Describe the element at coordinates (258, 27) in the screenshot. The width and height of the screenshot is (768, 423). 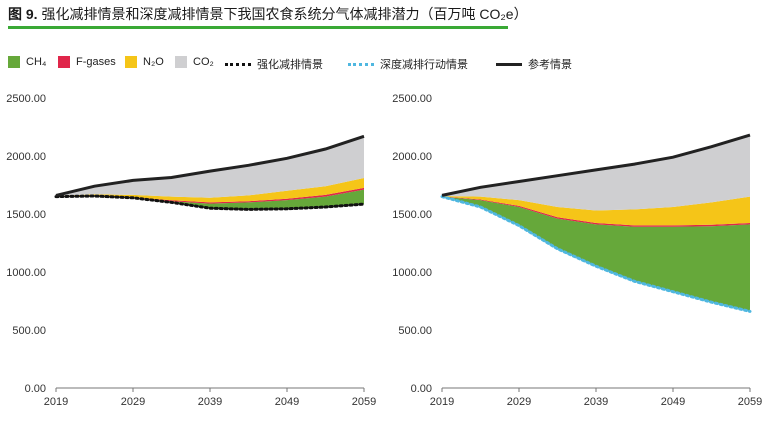
I see `title-underline` at that location.